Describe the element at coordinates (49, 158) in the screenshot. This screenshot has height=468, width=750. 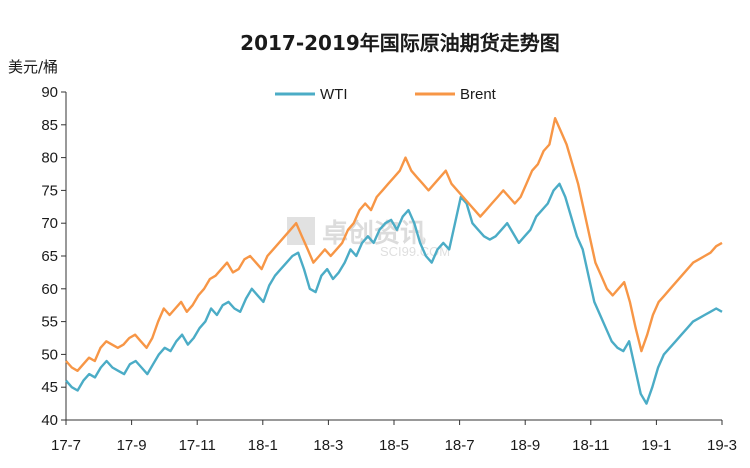
I see `y-tick-label: 80` at that location.